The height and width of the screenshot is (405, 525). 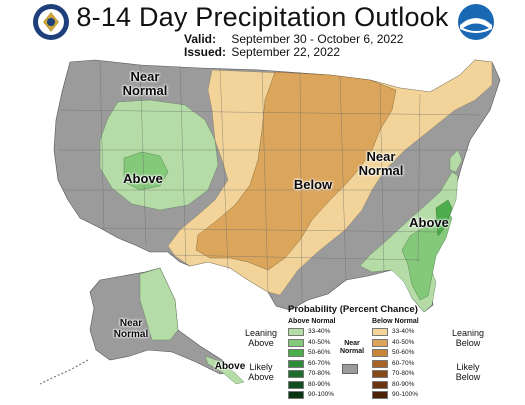 I want to click on below-legend-range-label: 60-70%, so click(x=403, y=363).